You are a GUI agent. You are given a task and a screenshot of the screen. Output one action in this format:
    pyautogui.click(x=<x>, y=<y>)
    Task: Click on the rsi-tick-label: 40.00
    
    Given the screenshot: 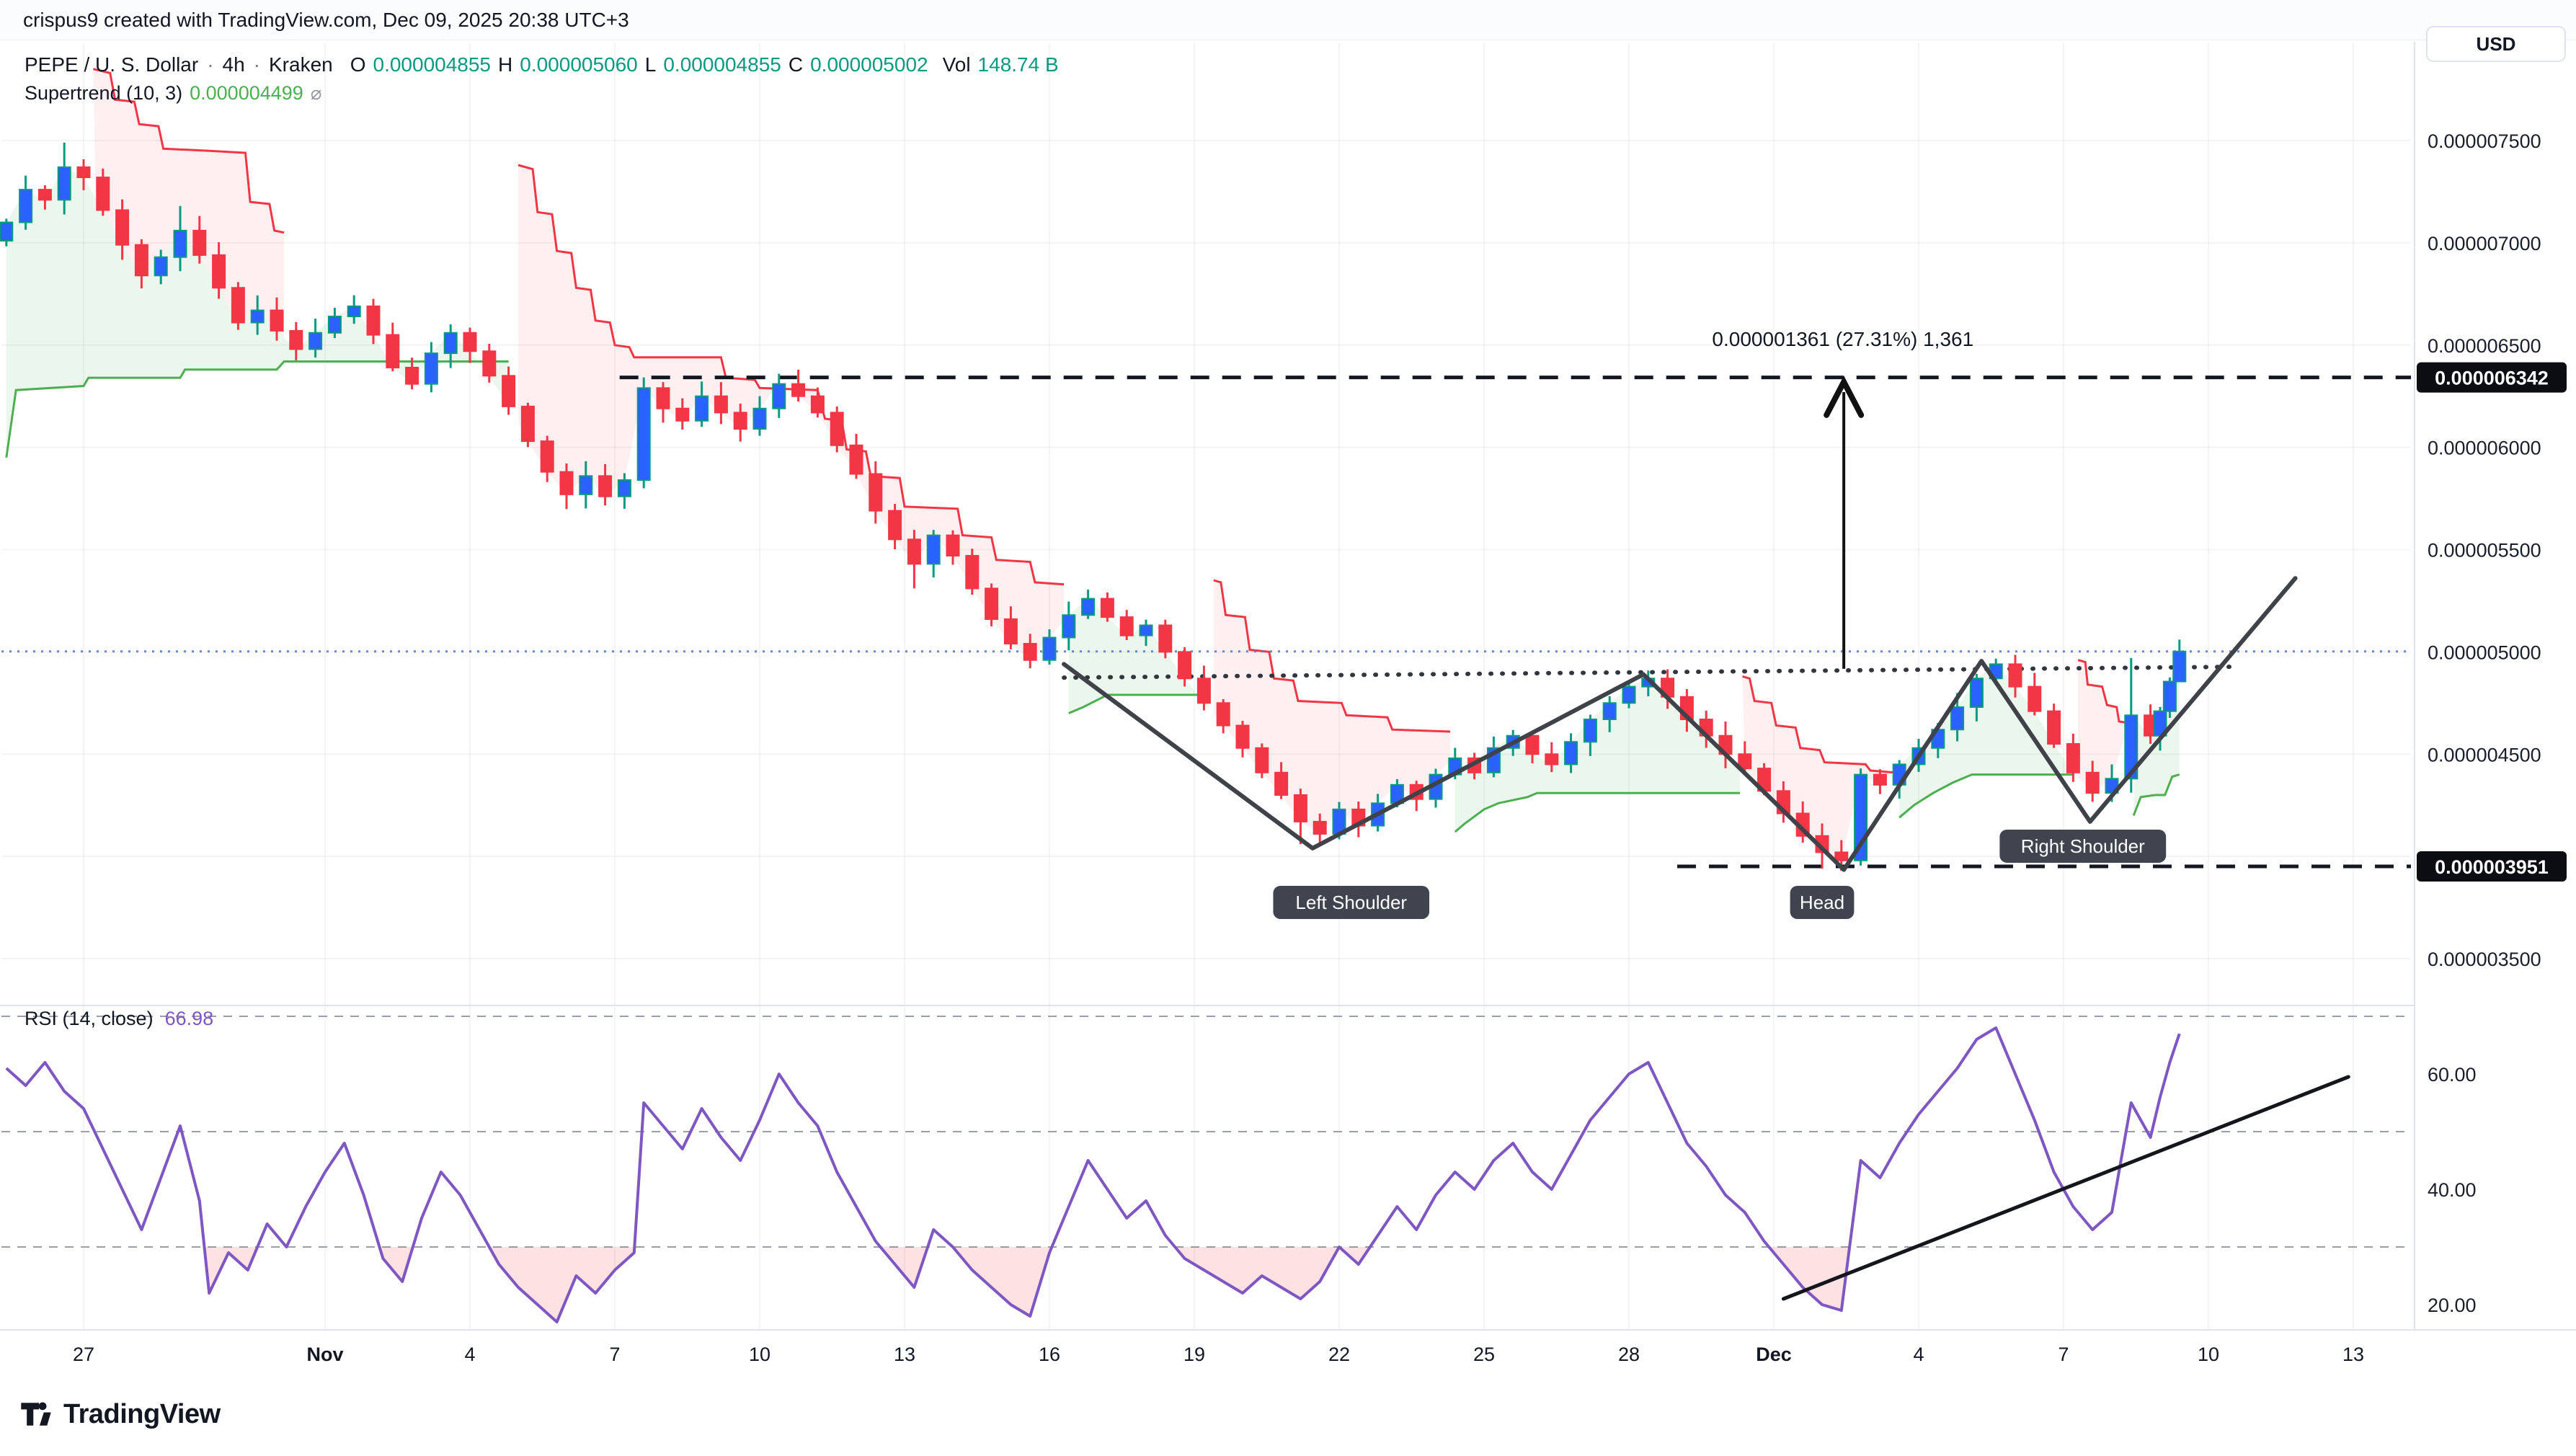 What is the action you would take?
    pyautogui.click(x=2452, y=1190)
    